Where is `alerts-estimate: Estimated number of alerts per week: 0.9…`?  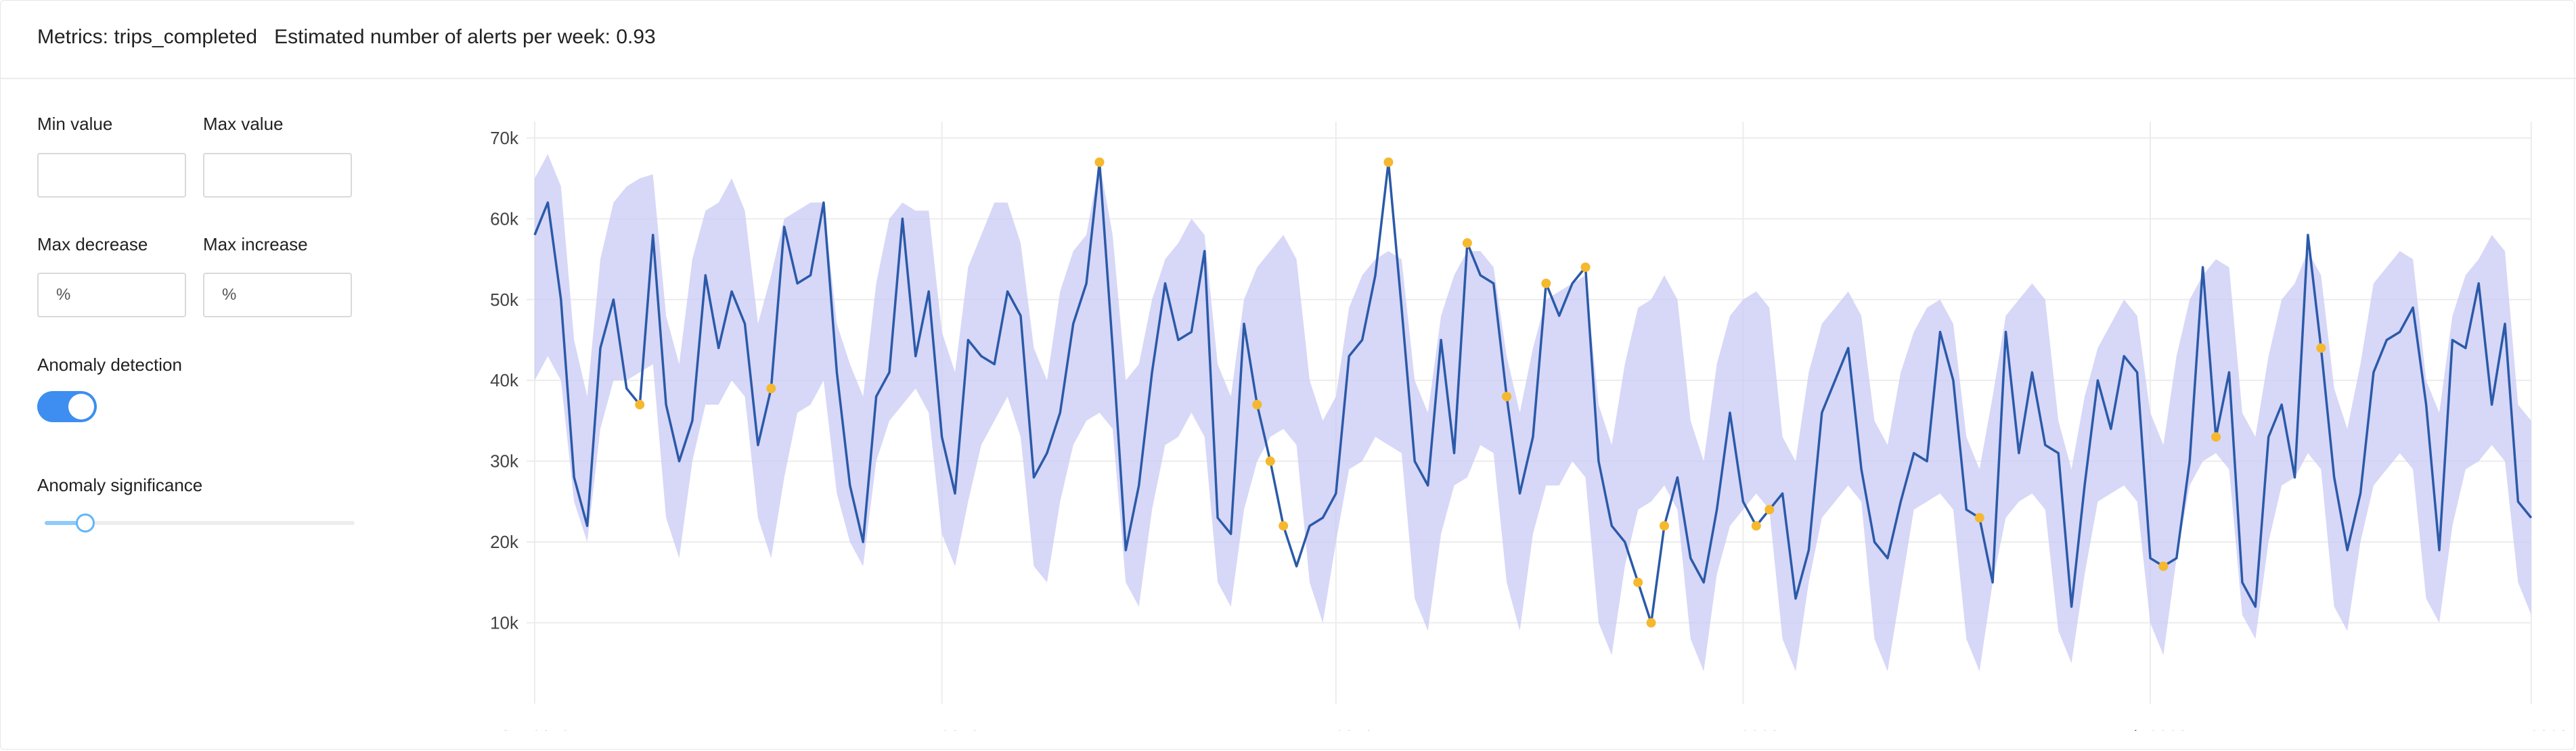 alerts-estimate: Estimated number of alerts per week: 0.9… is located at coordinates (465, 37).